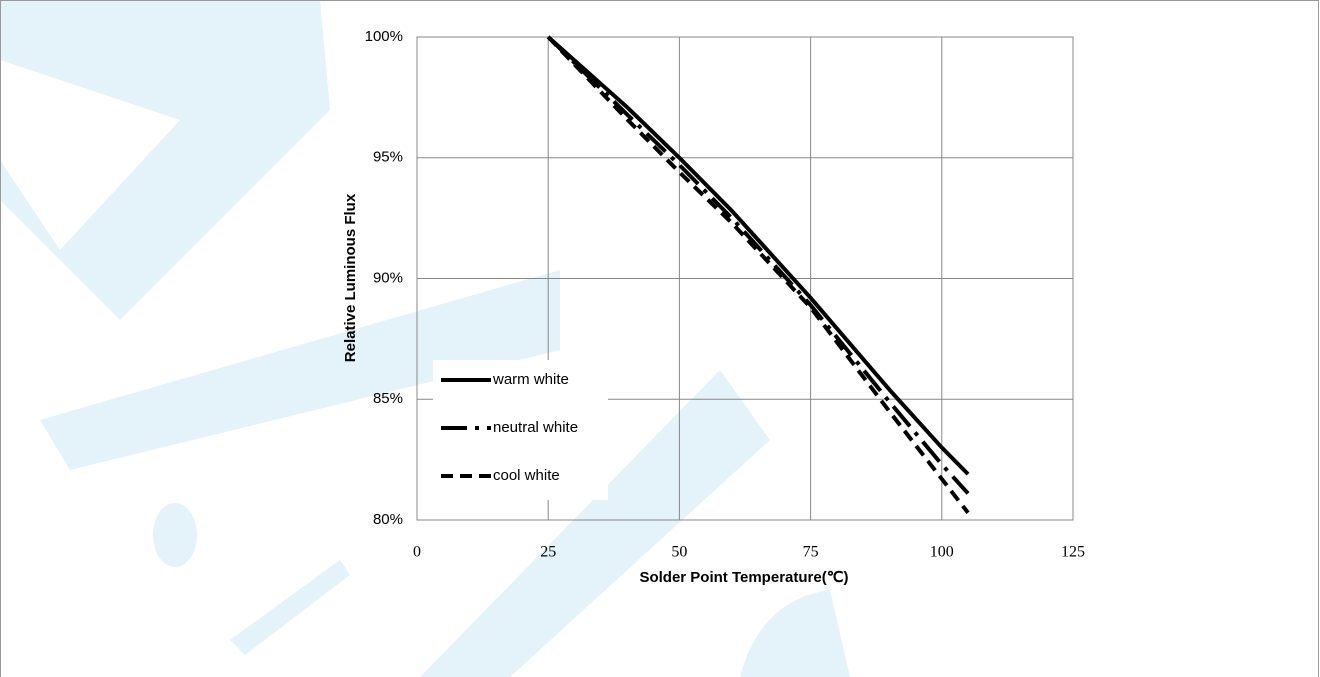 This screenshot has width=1320, height=677. Describe the element at coordinates (417, 552) in the screenshot. I see `x-tick-label: 0` at that location.